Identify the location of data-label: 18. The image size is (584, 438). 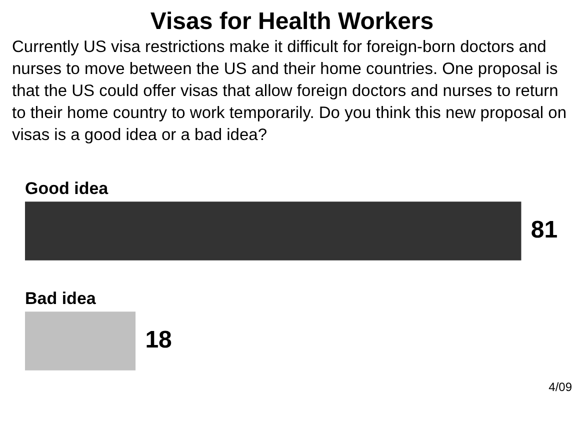
(158, 340).